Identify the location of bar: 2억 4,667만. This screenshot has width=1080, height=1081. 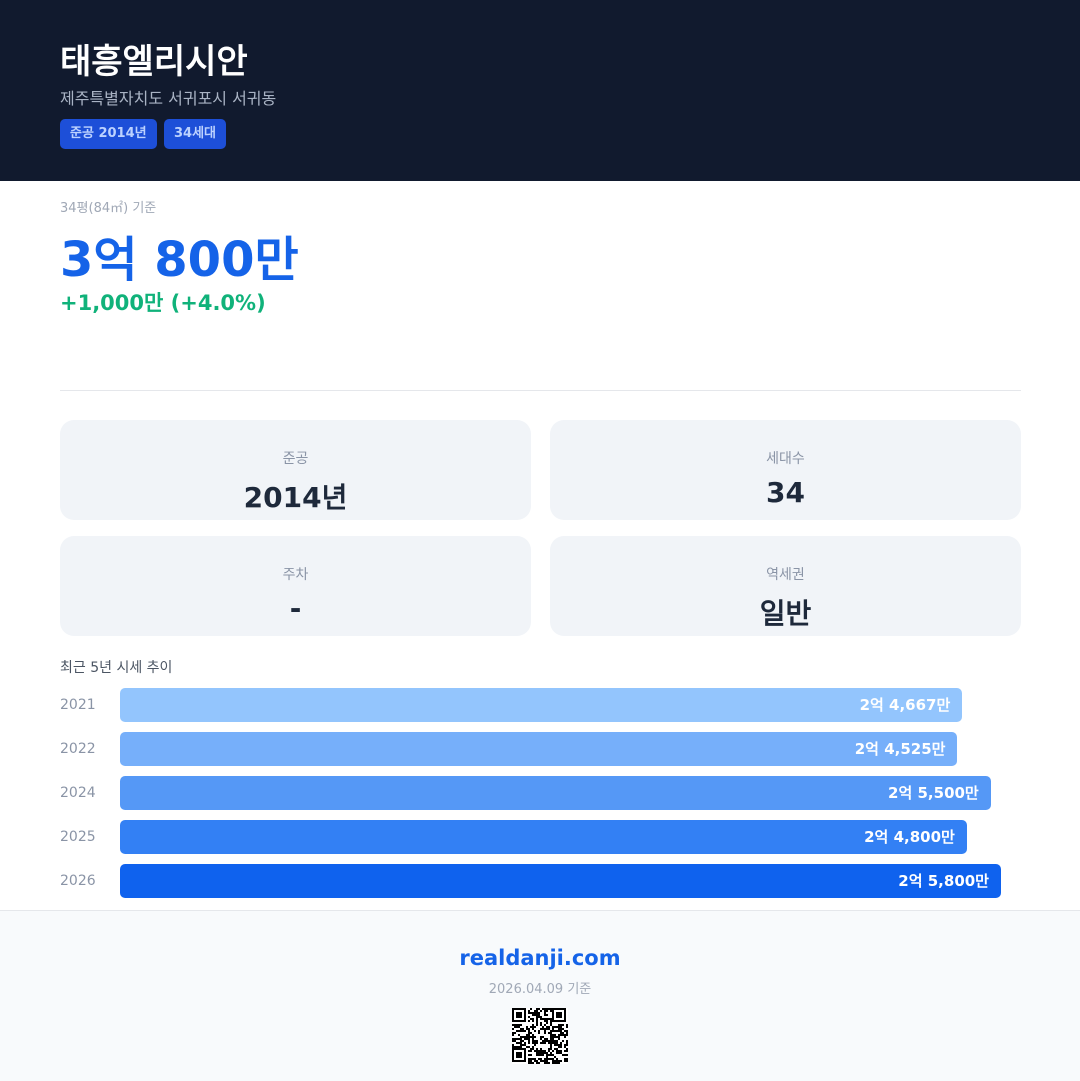
(541, 705).